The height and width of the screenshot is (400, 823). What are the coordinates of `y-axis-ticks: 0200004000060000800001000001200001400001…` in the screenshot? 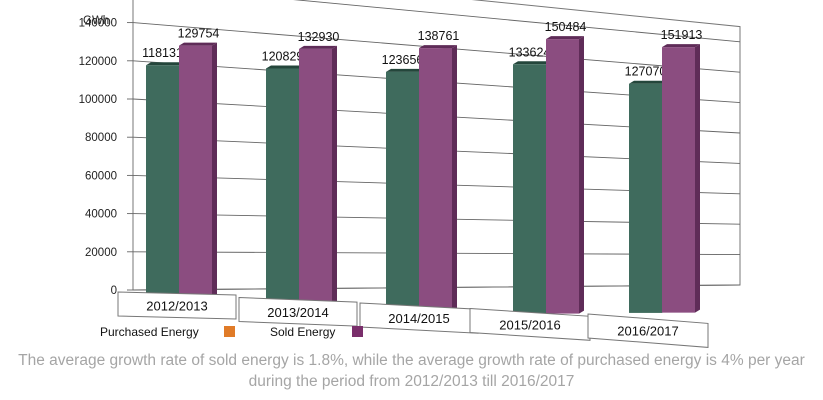 It's located at (98, 157).